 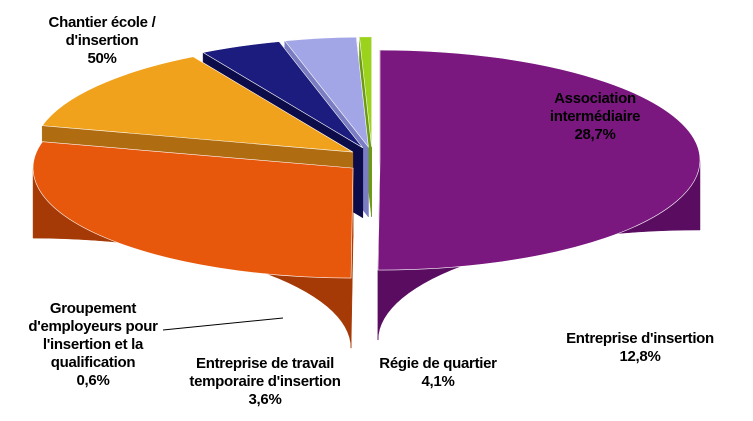 I want to click on slice-regie-quartier, so click(x=283, y=95).